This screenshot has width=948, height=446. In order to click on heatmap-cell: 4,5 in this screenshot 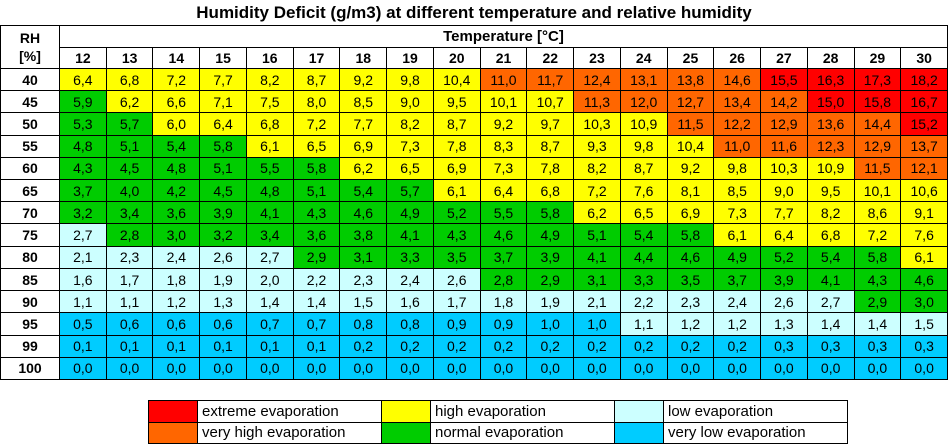, I will do `click(223, 191)`.